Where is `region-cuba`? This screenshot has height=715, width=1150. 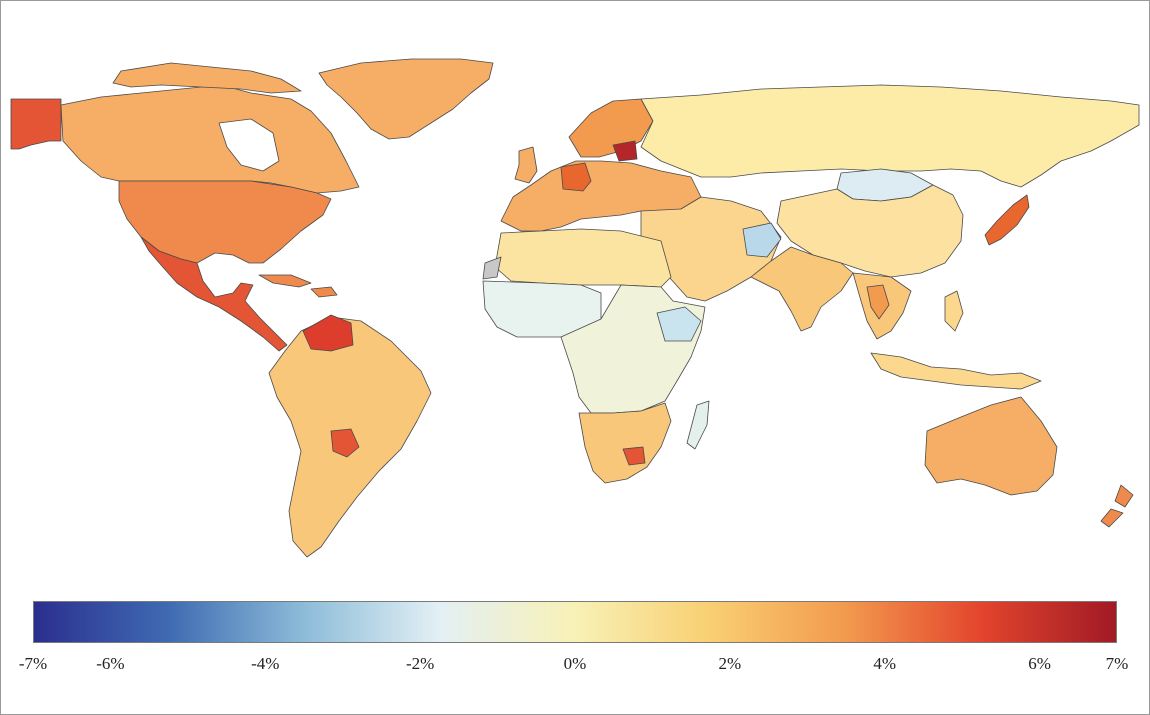
region-cuba is located at coordinates (285, 281).